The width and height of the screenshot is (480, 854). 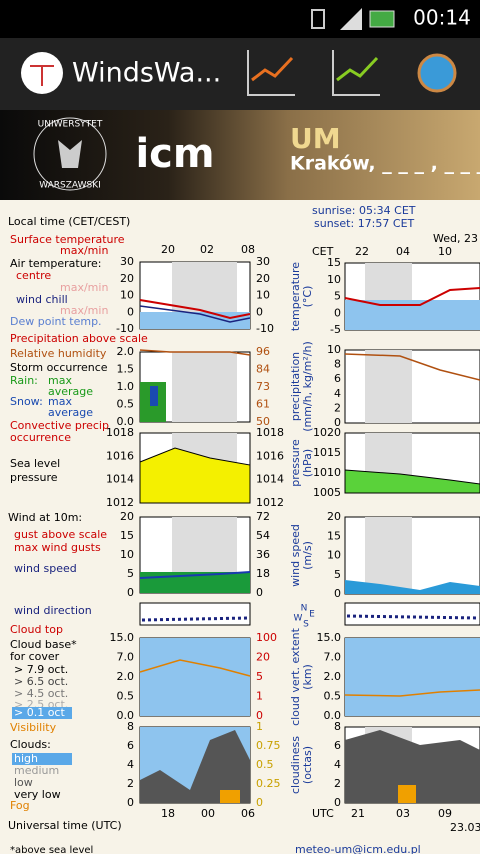 I want to click on pressure-area, so click(x=195, y=475).